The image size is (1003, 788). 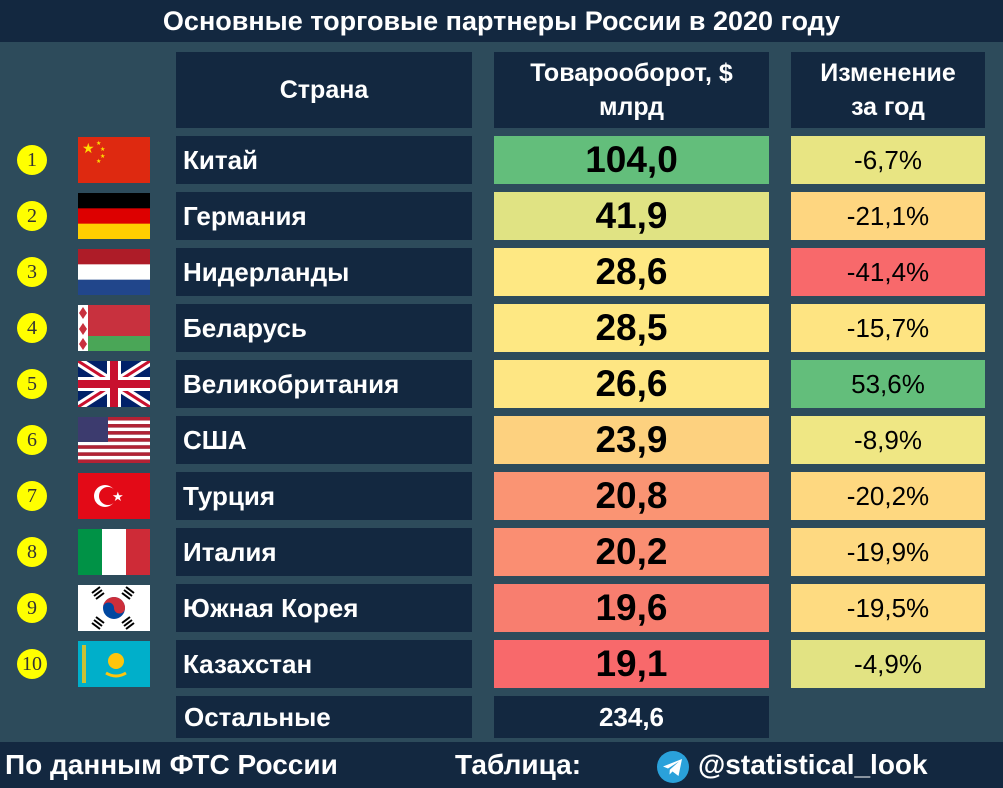 What do you see at coordinates (324, 440) in the screenshot?
I see `country-cell: США` at bounding box center [324, 440].